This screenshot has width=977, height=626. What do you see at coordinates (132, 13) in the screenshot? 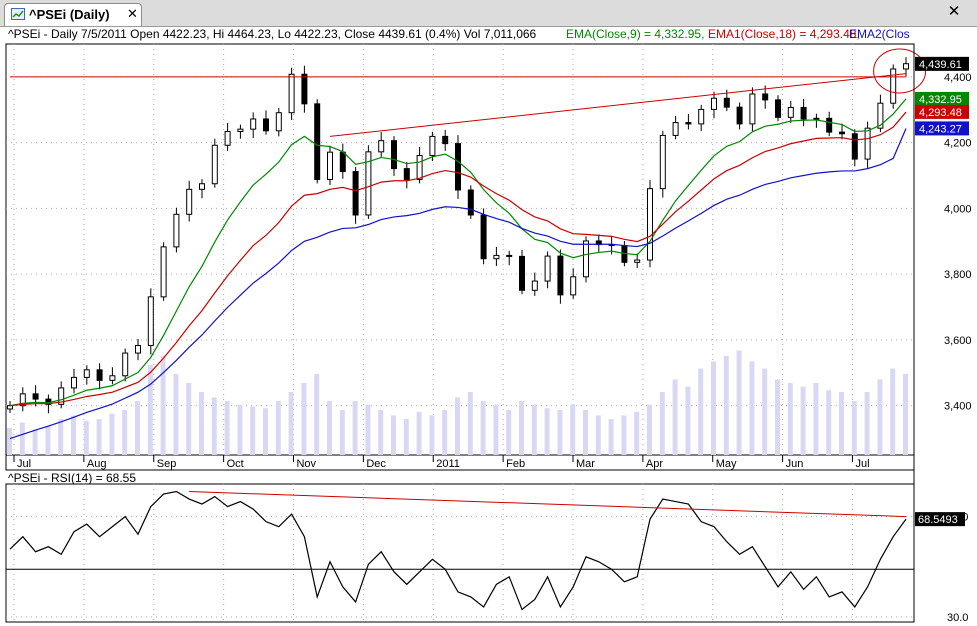
I see `tab-close-icon: ✕` at bounding box center [132, 13].